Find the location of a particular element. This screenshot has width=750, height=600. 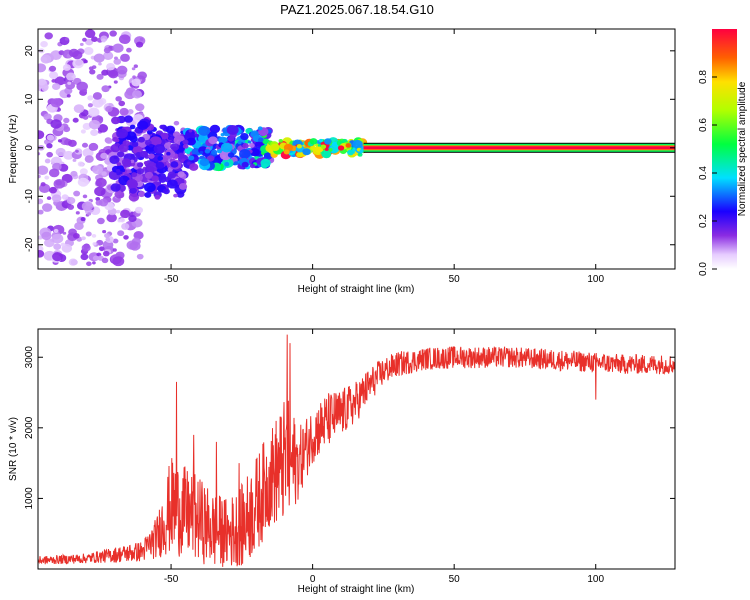

y-tick-label: 1000 is located at coordinates (29, 498).